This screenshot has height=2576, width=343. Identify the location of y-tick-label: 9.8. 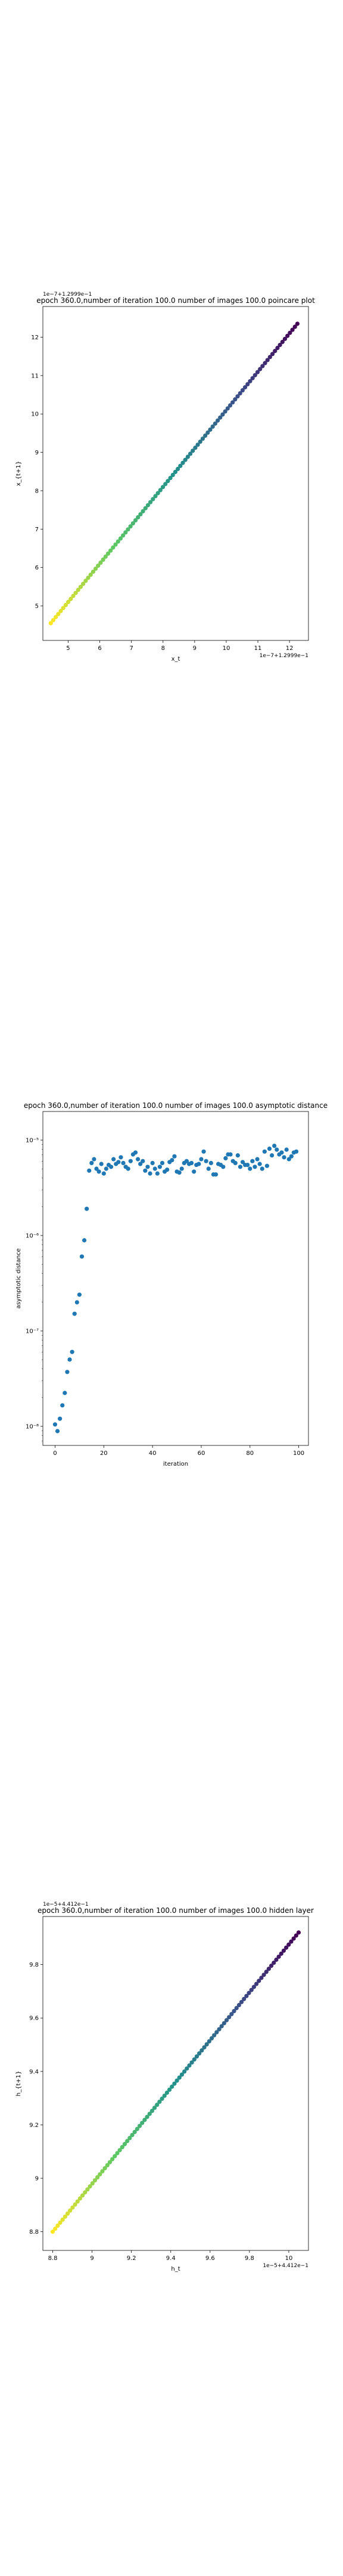
(34, 1965).